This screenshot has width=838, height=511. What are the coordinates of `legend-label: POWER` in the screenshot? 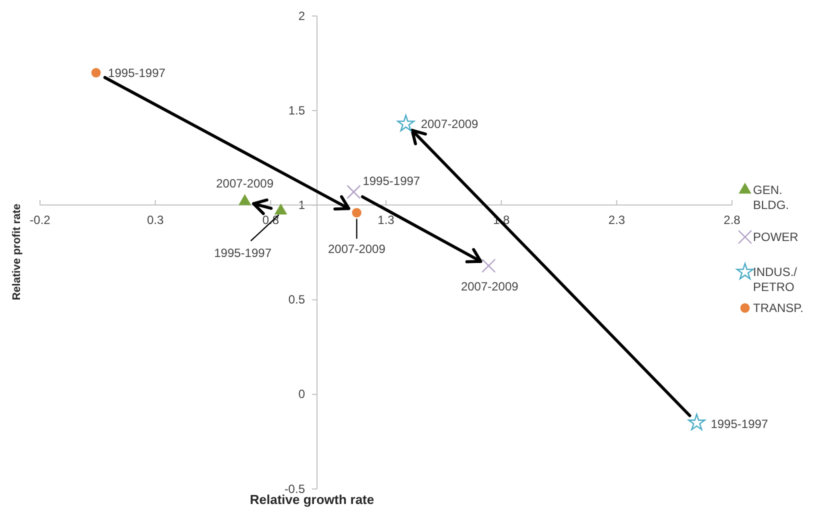 It's located at (776, 237).